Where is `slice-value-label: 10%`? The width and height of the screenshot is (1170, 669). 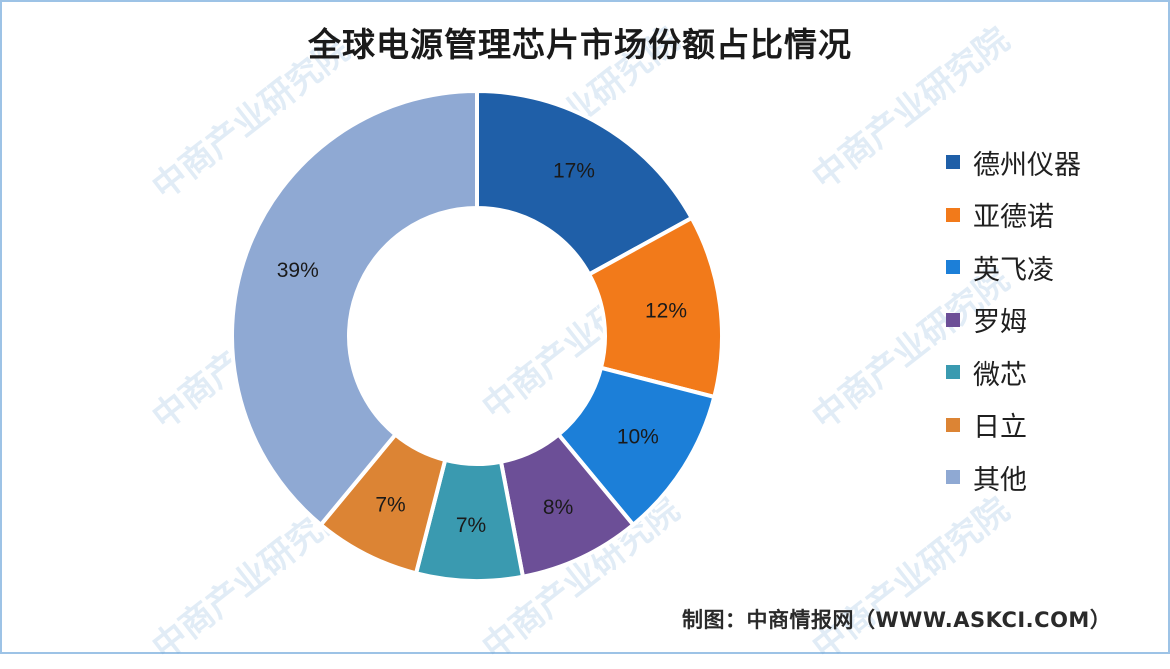
slice-value-label: 10% is located at coordinates (638, 437).